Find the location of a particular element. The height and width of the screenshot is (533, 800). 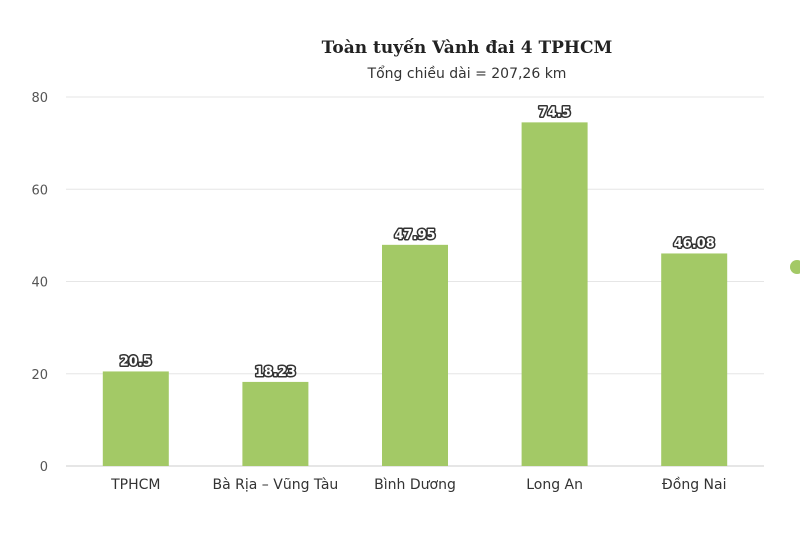

x-tick-label: Bình Dương is located at coordinates (415, 485).